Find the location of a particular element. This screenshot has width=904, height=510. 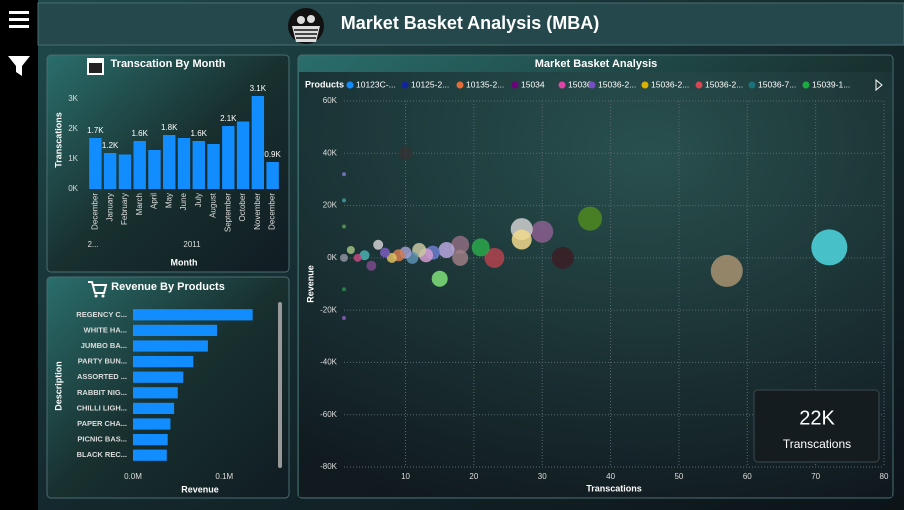

x-axis-label: Transcations is located at coordinates (614, 488).